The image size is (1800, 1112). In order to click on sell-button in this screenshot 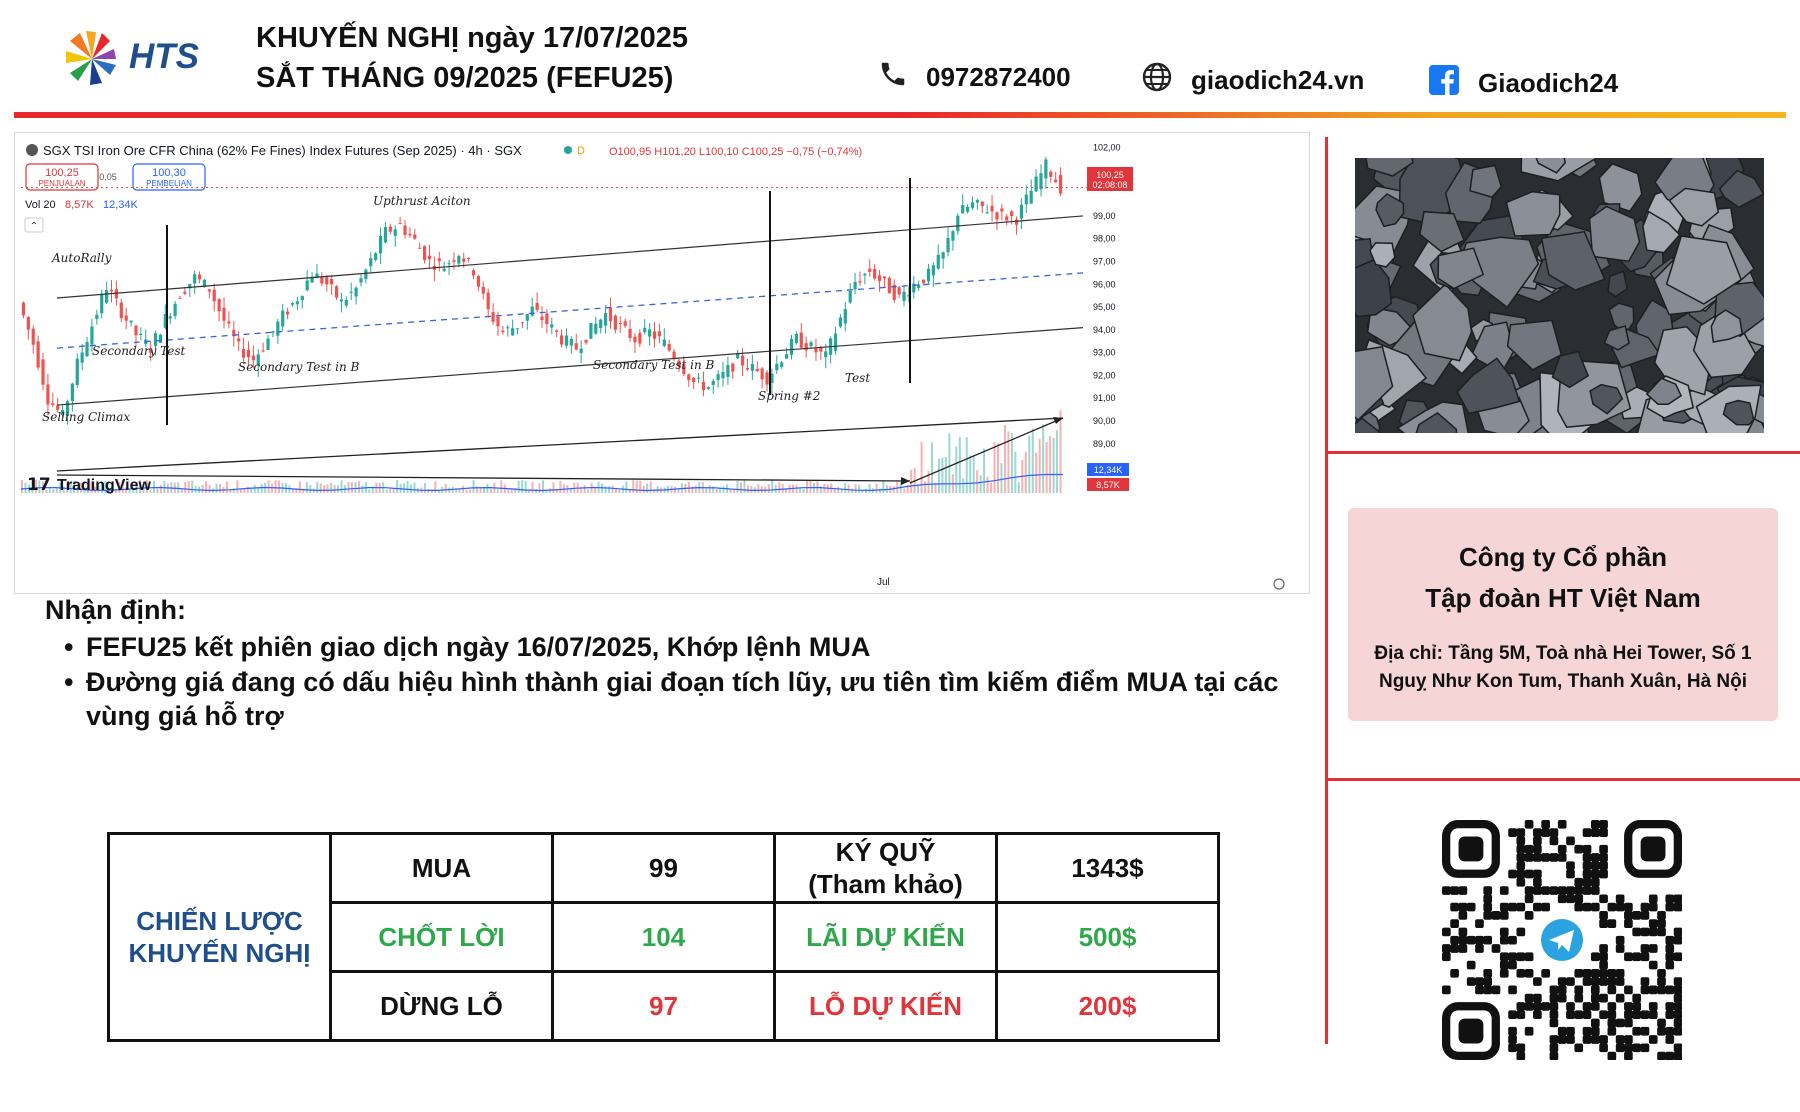, I will do `click(62, 177)`.